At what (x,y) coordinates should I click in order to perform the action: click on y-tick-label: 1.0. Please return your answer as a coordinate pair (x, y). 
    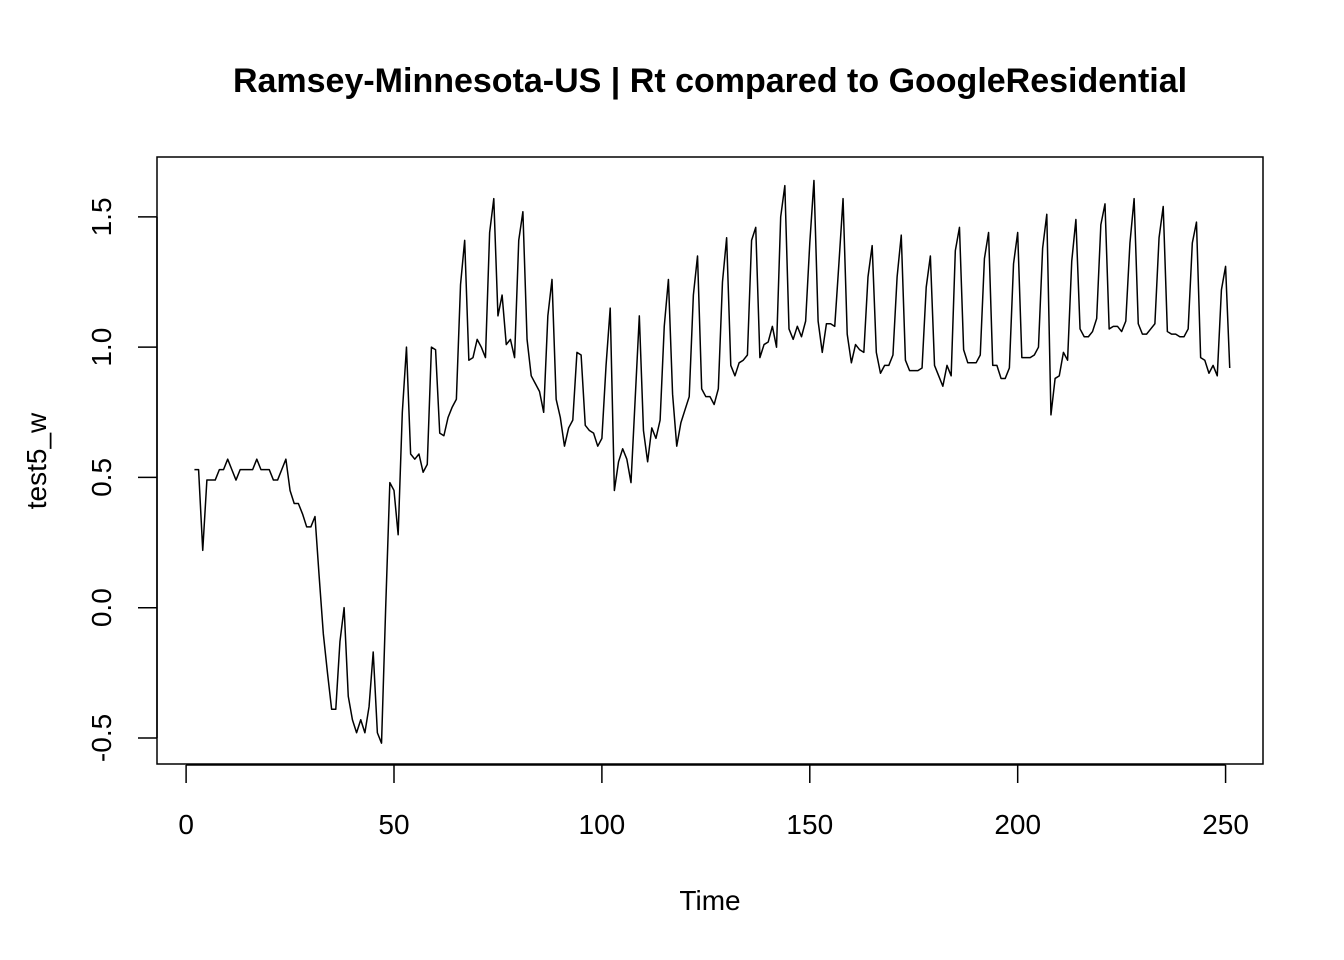
    Looking at the image, I should click on (101, 347).